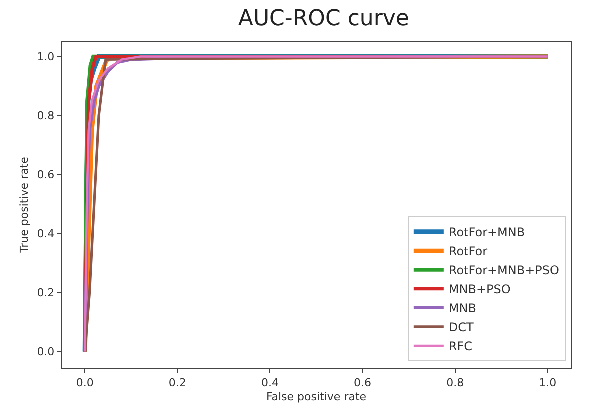 This screenshot has height=412, width=589. What do you see at coordinates (177, 383) in the screenshot?
I see `x-tick-label: 0.2` at bounding box center [177, 383].